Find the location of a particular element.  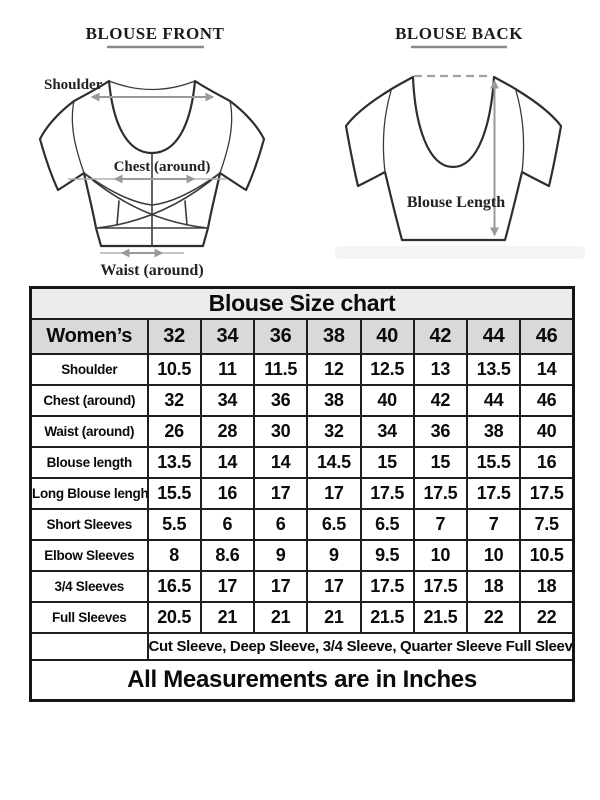

front-right-cross-seam is located at coordinates (158, 200).